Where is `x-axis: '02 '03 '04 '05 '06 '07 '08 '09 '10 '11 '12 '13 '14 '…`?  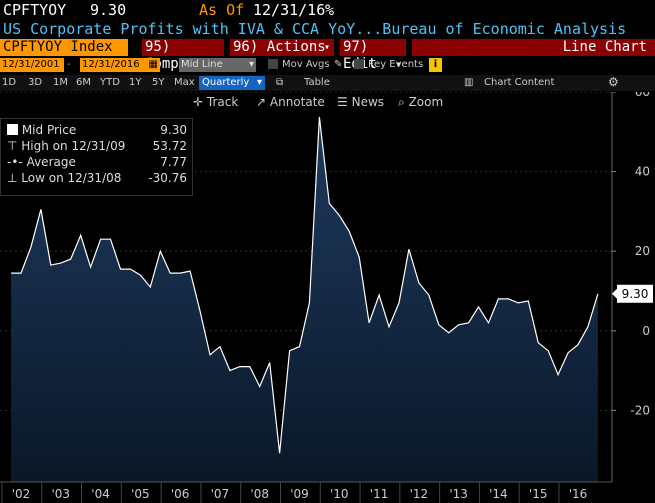
x-axis: '02 '03 '04 '05 '06 '07 '08 '09 '10 '11 '12 '13 '14 '… is located at coordinates (306, 492).